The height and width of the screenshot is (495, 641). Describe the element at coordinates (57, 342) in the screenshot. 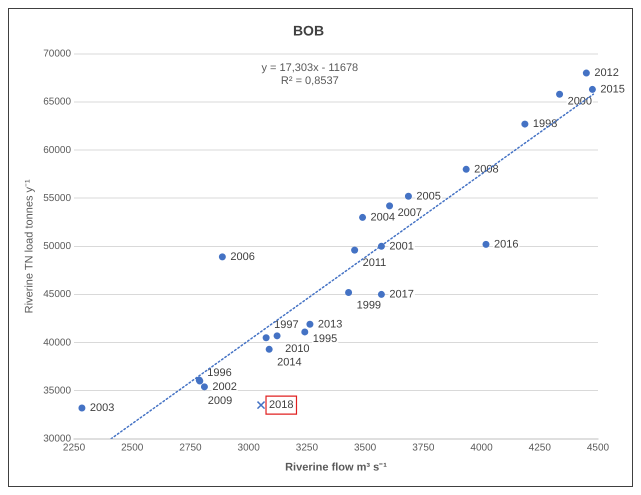

I see `y-tick-label: 40000` at that location.